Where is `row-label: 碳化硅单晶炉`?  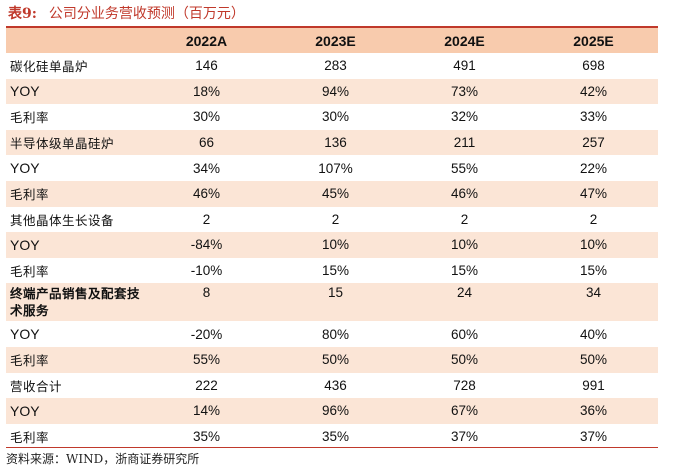
row-label: 碳化硅单晶炉 is located at coordinates (49, 67).